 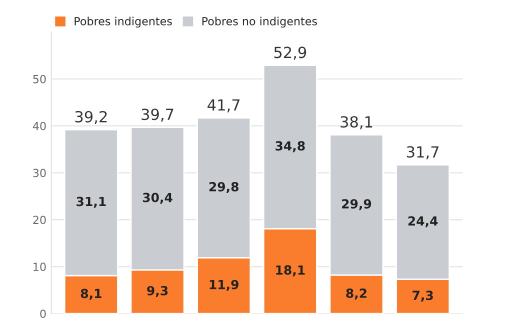 I want to click on data-label: 8,1, so click(x=91, y=294).